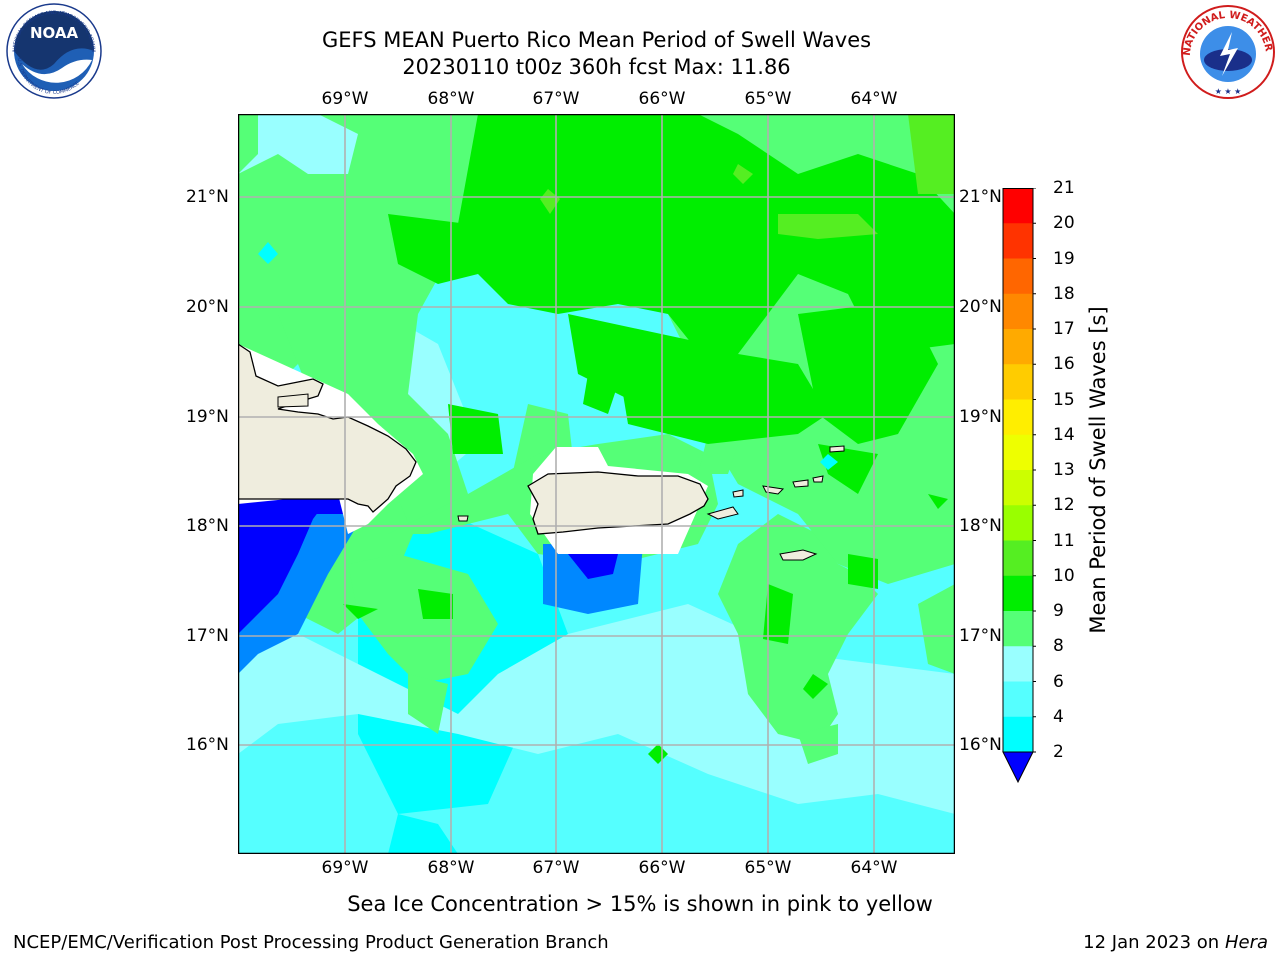  I want to click on colorbar-tick-label: 2, so click(1058, 752).